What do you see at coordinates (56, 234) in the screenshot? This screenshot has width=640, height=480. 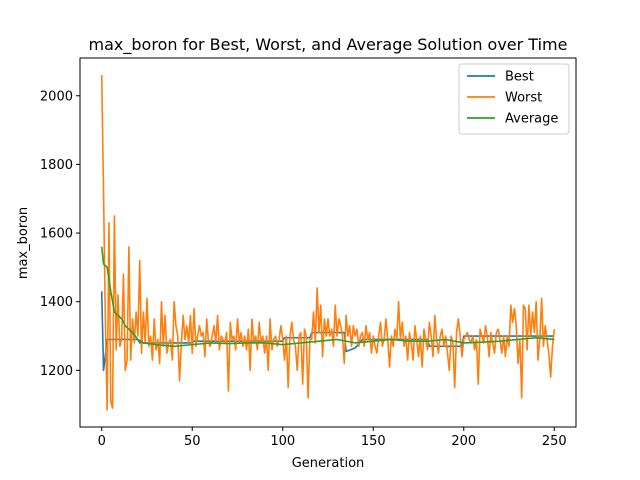 I see `y-tick-label: 1600` at bounding box center [56, 234].